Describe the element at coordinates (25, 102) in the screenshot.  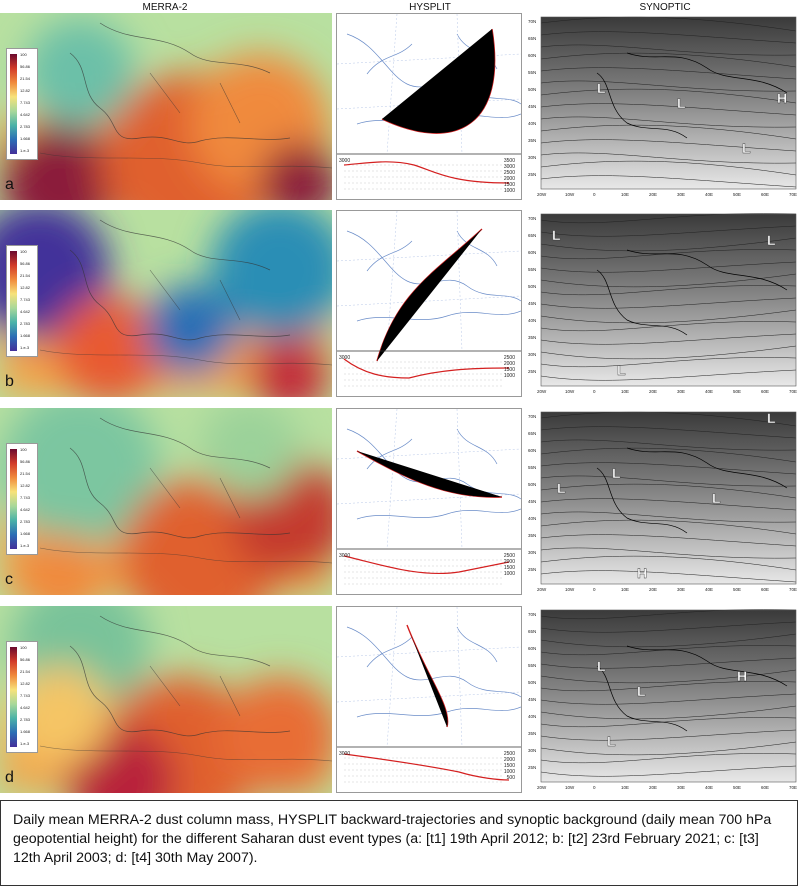
I see `colorbar-tick-label: 7.743` at that location.